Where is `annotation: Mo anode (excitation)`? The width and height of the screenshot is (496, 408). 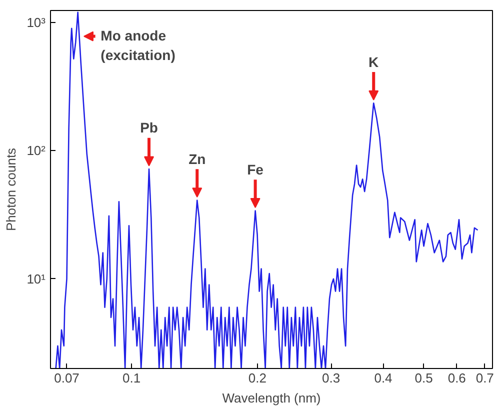
annotation: Mo anode (excitation) is located at coordinates (138, 45).